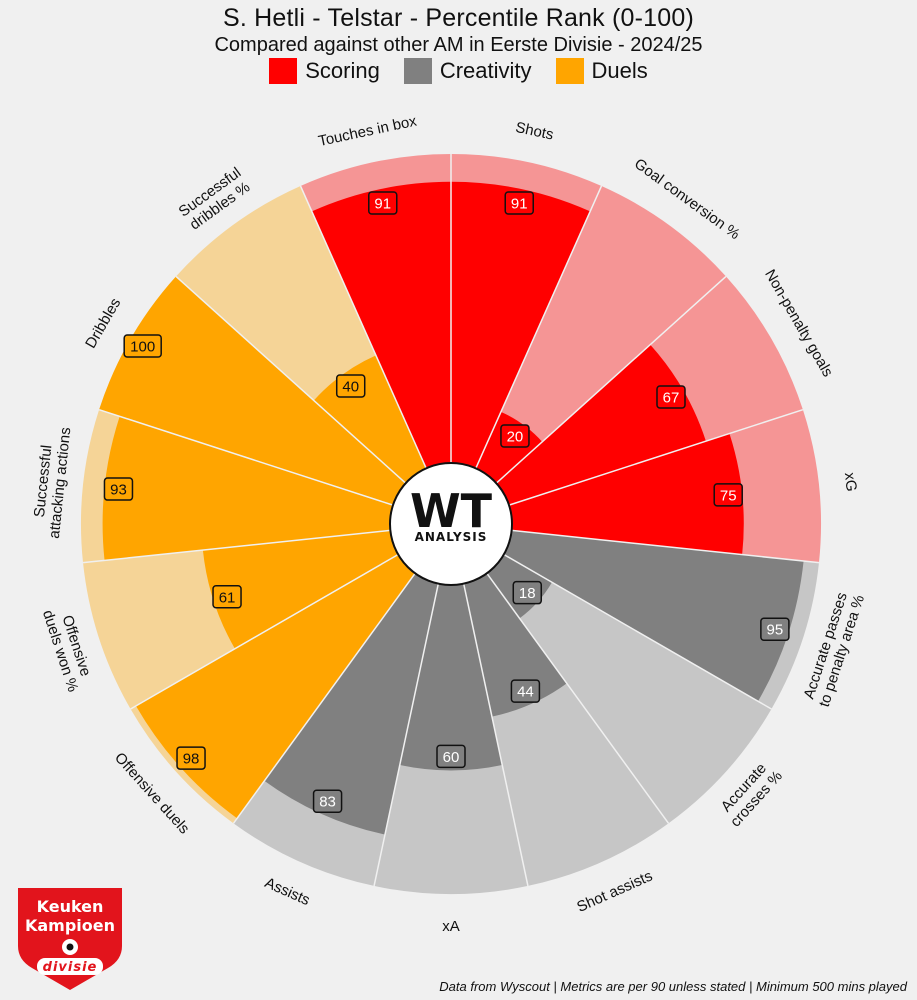 This screenshot has height=1000, width=917. I want to click on value-label-xa: 60, so click(451, 756).